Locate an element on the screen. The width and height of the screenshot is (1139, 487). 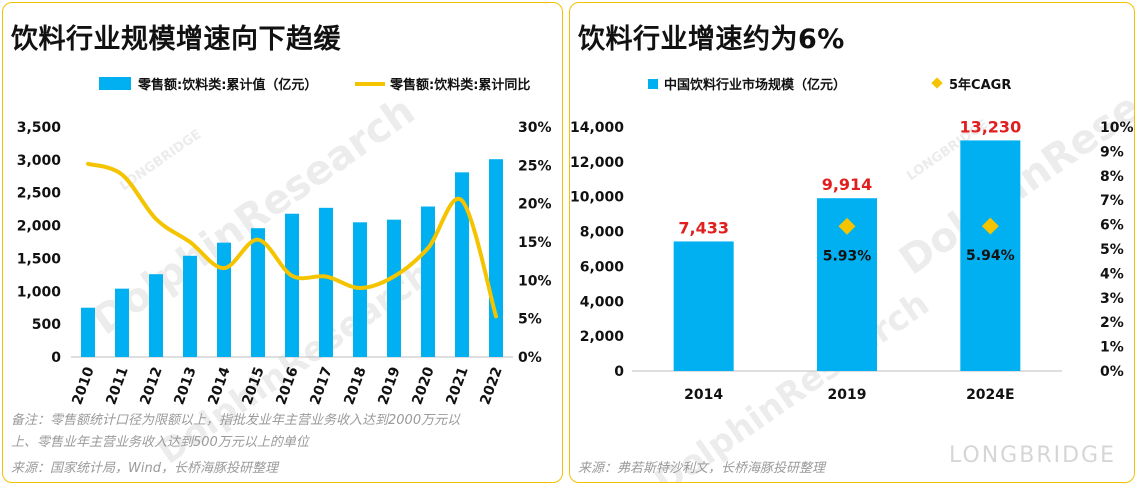
x-tick-label: 2021 is located at coordinates (457, 386).